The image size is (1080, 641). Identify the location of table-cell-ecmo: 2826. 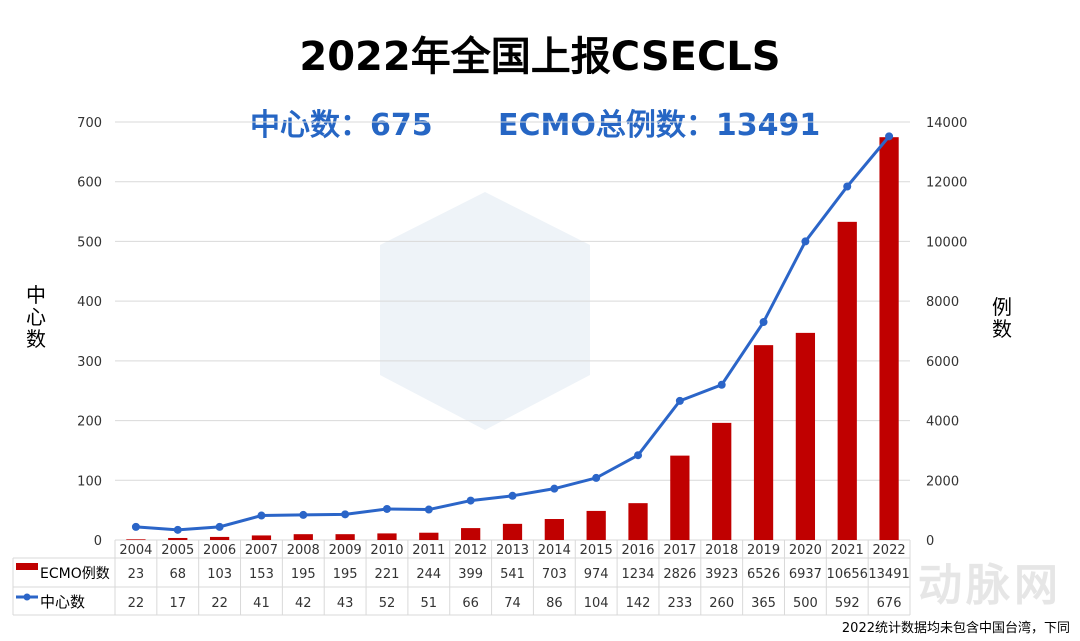
(679, 574).